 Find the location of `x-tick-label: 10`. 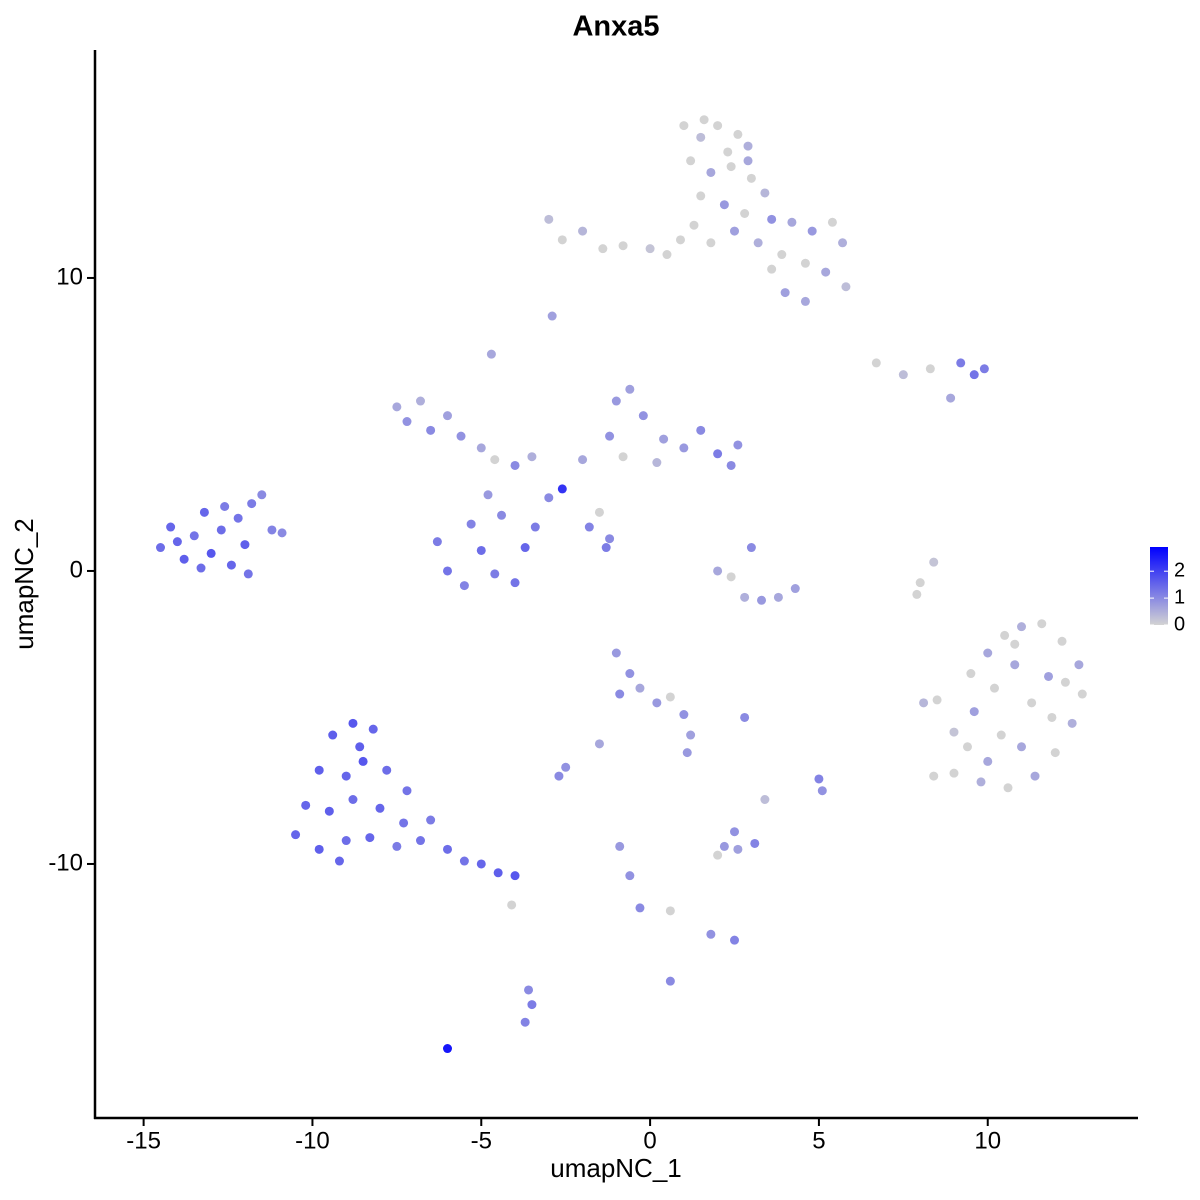

x-tick-label: 10 is located at coordinates (987, 1140).